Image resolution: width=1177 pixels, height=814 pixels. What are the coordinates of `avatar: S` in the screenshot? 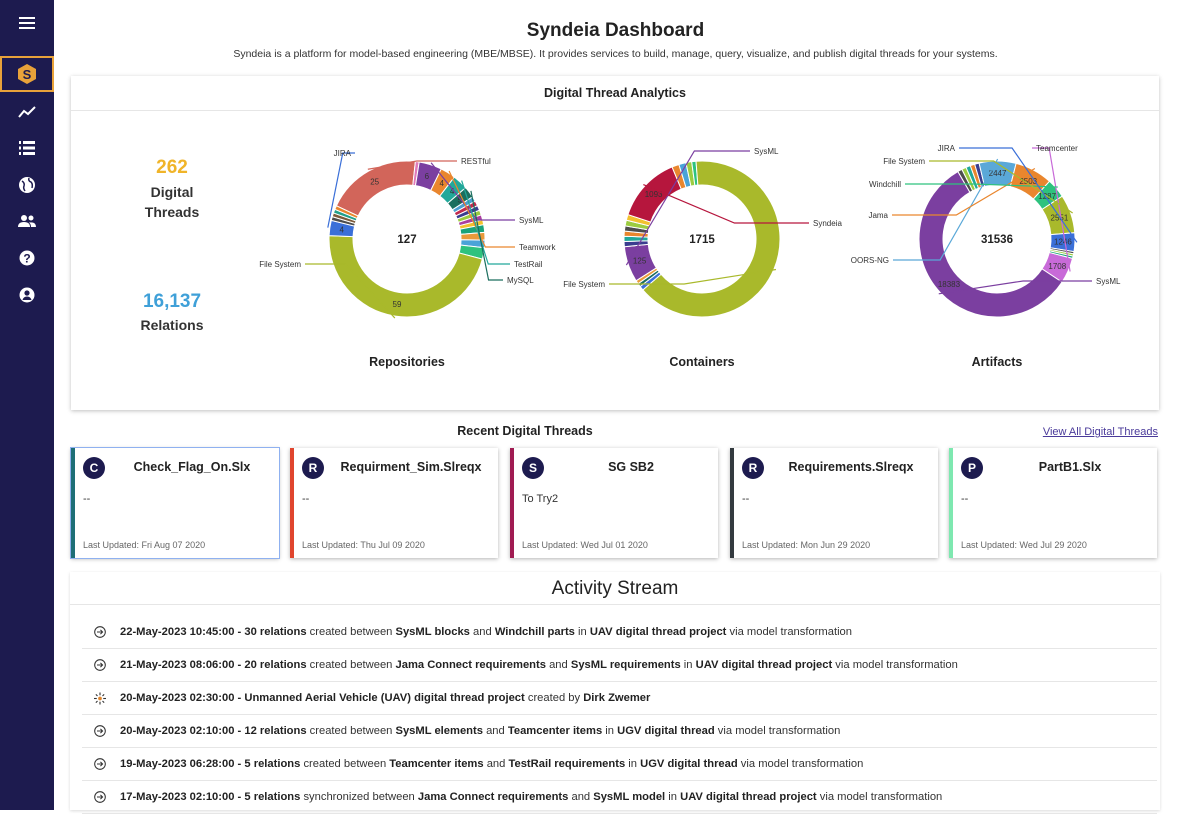 It's located at (533, 468).